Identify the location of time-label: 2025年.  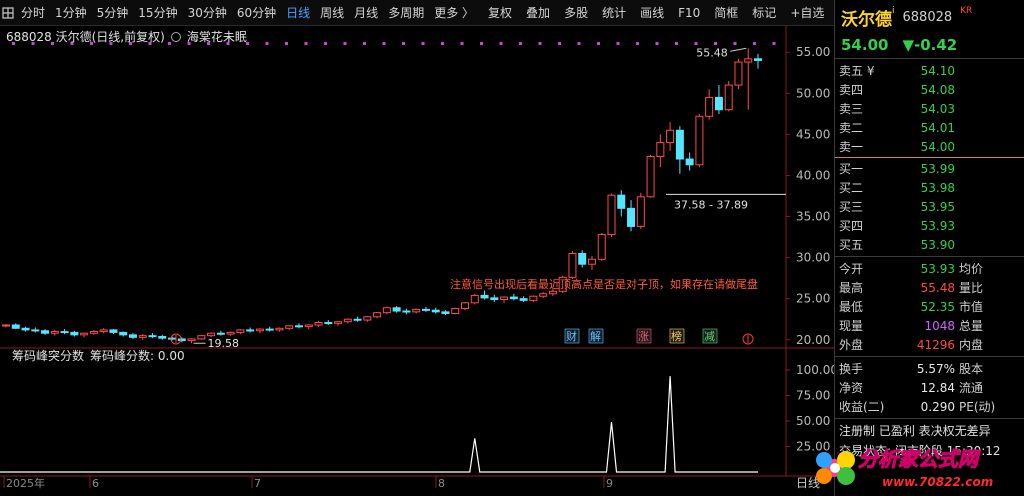
(25, 483).